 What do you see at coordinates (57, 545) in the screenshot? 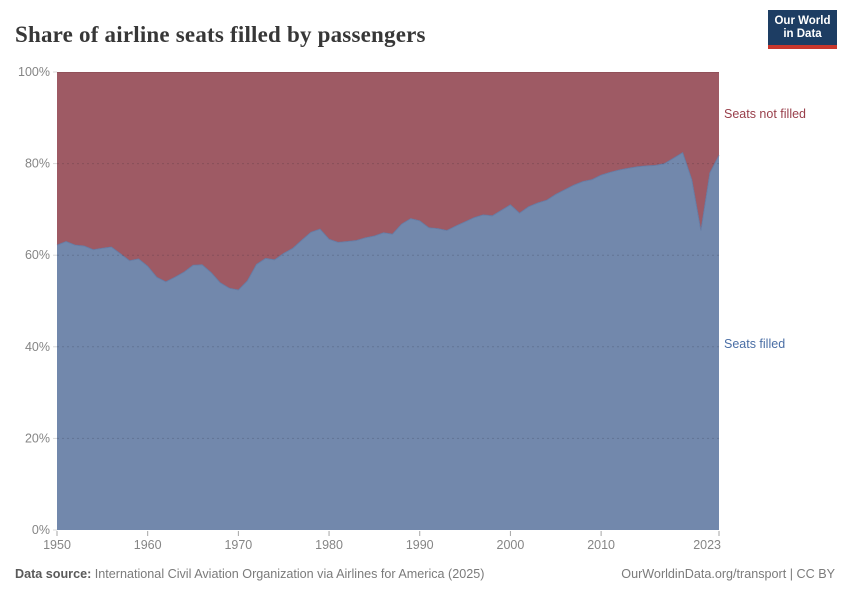
I see `x-axis-label-1950: 1950` at bounding box center [57, 545].